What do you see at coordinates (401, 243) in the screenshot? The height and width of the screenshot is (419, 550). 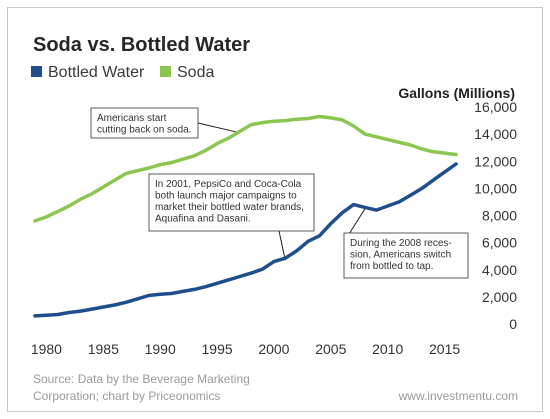 I see `annotation-text: During the 2008 reces-` at bounding box center [401, 243].